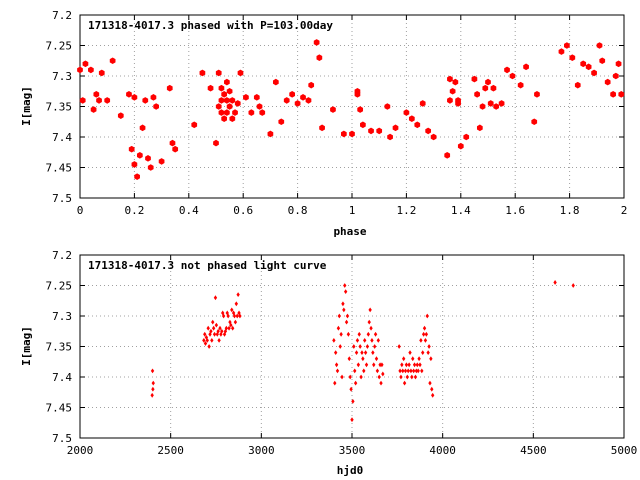  I want to click on x-axis-label: phase, so click(349, 231).